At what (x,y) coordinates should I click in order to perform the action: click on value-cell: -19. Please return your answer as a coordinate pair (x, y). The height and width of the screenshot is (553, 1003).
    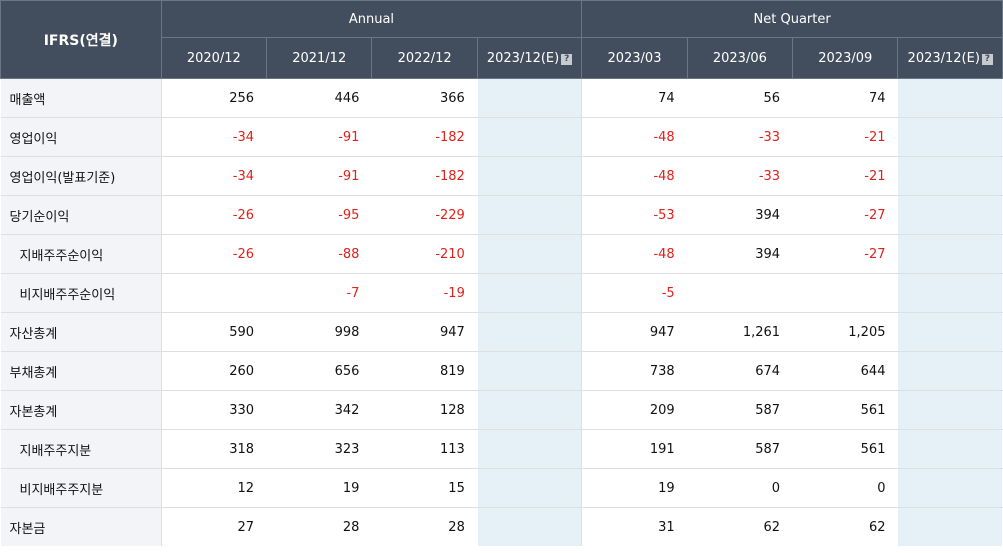
    Looking at the image, I should click on (424, 293).